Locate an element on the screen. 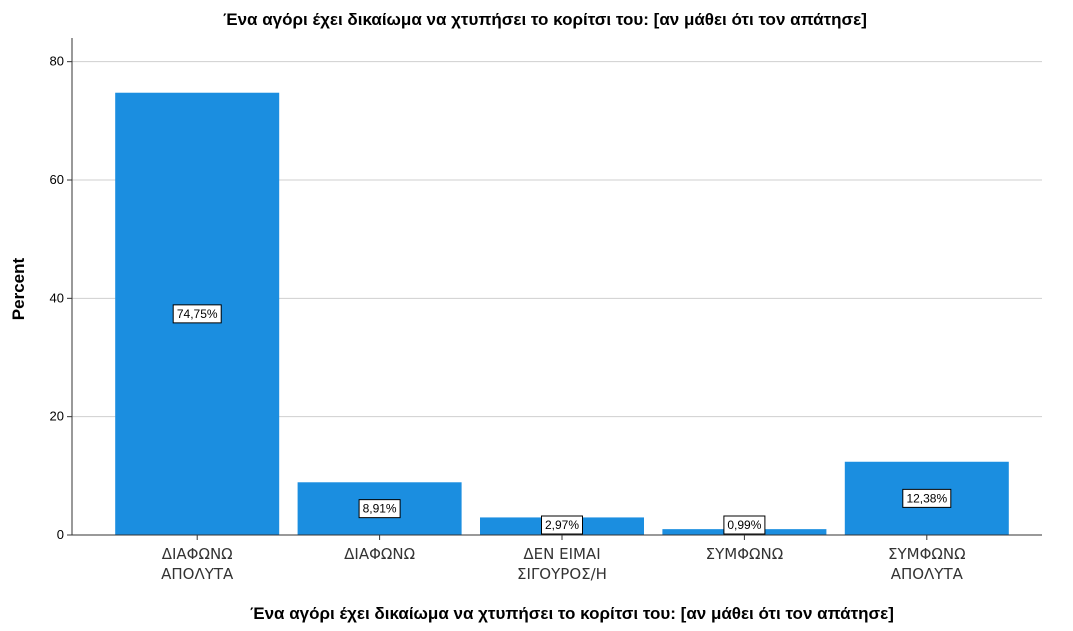 This screenshot has width=1073, height=631. y-tick-label: 0 is located at coordinates (60, 534).